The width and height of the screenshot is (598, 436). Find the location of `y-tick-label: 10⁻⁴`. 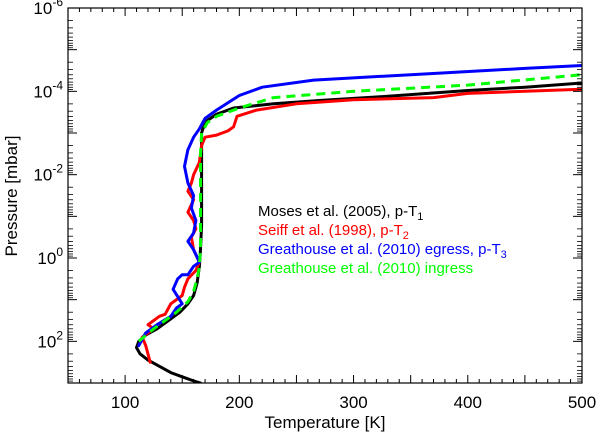

y-tick-label: 10⁻⁴ is located at coordinates (48, 89).